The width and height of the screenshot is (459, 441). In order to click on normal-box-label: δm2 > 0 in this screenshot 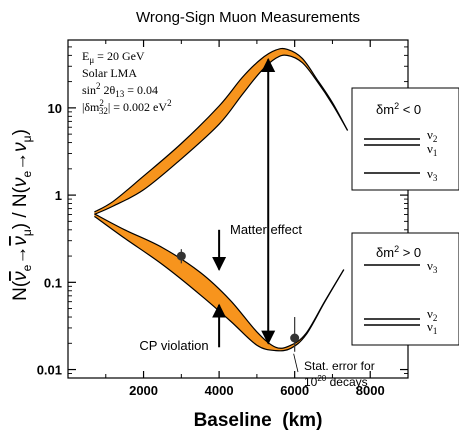, I will do `click(398, 252)`.